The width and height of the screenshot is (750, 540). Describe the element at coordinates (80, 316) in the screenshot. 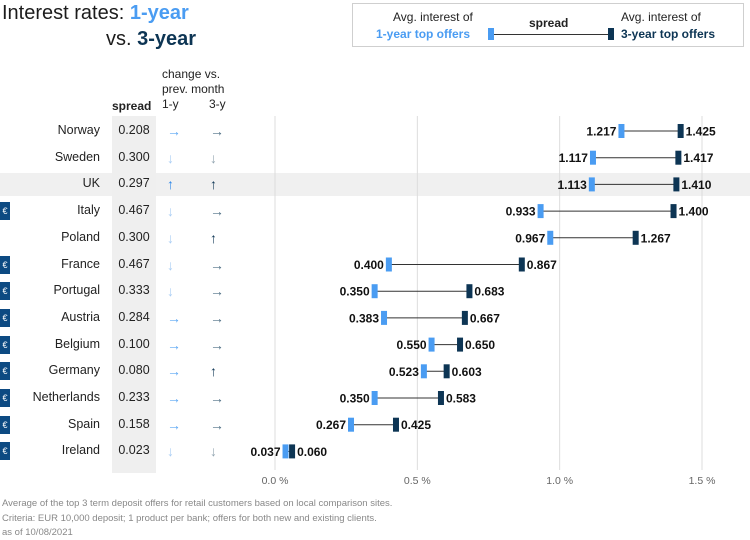

I see `country-name: Austria` at that location.